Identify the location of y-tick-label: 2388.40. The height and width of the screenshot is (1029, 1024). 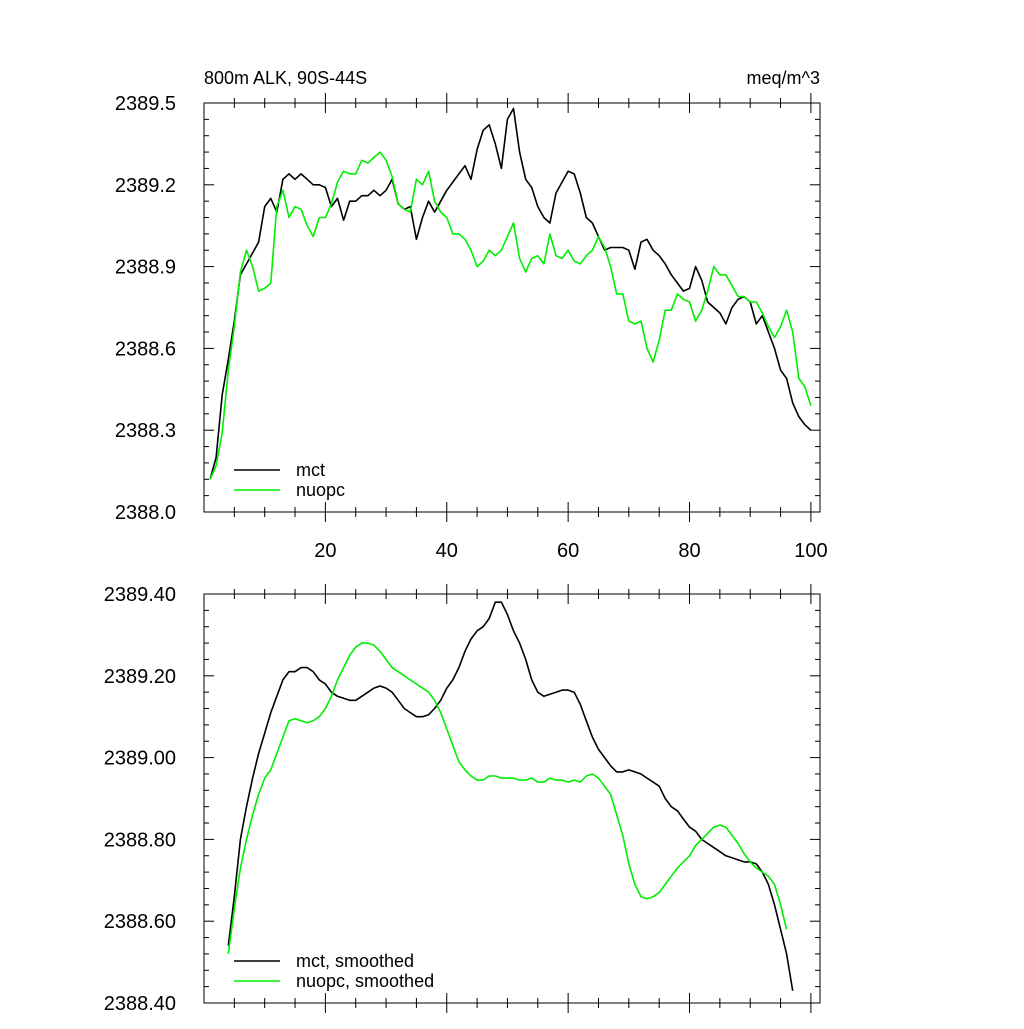
(140, 1004).